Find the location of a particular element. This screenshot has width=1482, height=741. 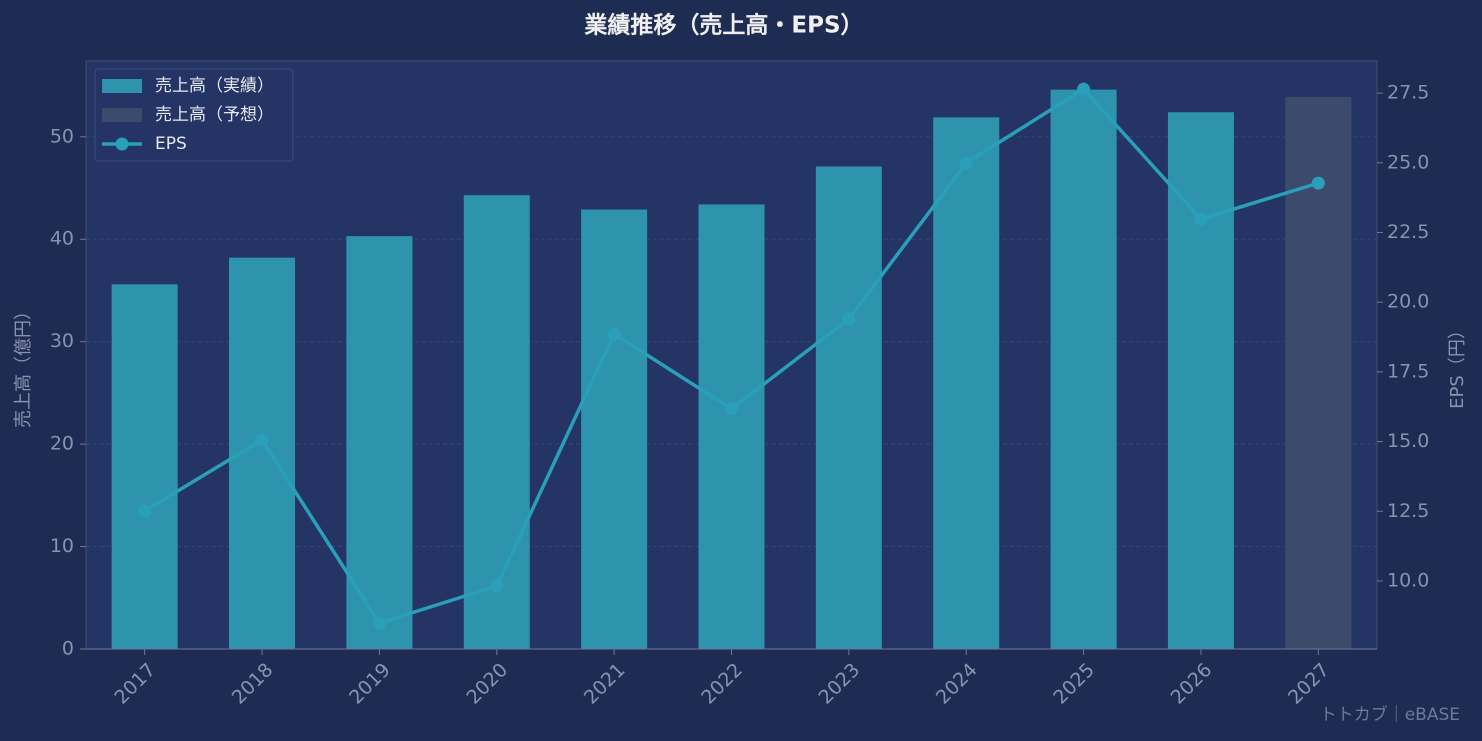

legend-label: 売上高（実績） is located at coordinates (214, 86).